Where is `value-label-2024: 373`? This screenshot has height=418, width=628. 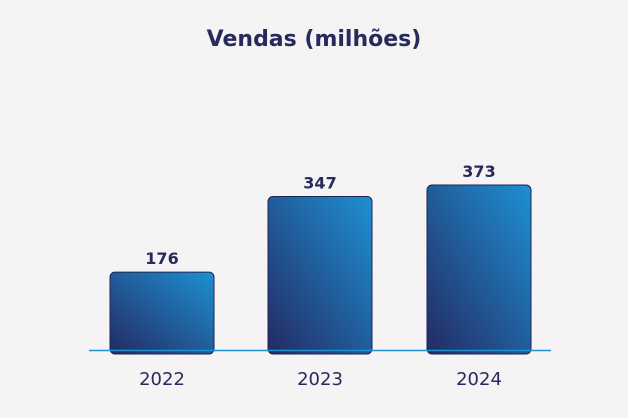 value-label-2024: 373 is located at coordinates (478, 171).